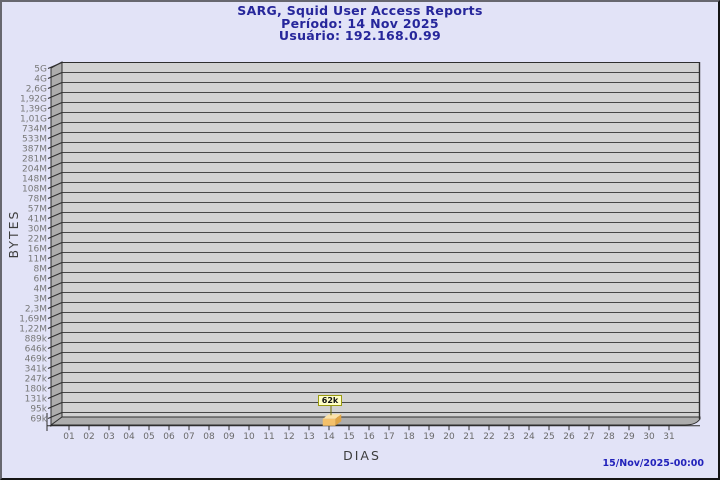 The image size is (720, 480). Describe the element at coordinates (36, 380) in the screenshot. I see `svg-text: 247k` at that location.